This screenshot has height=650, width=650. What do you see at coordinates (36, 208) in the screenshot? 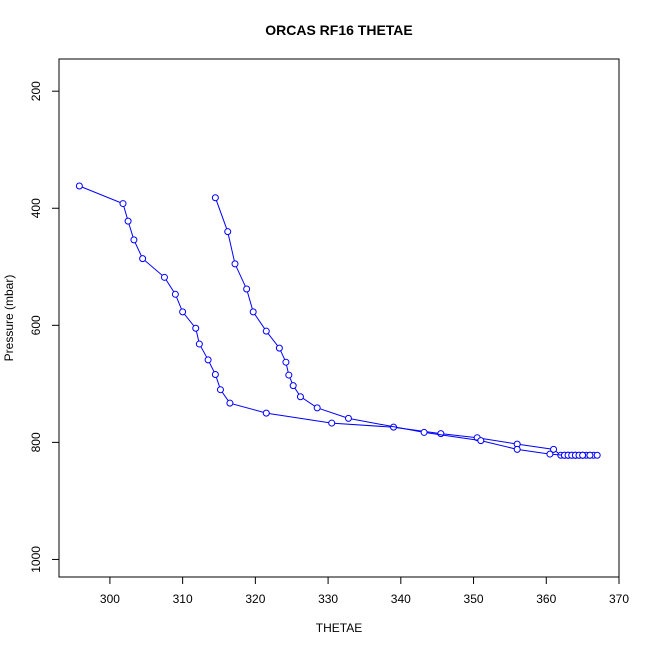
I see `y-tick-label: 400` at bounding box center [36, 208].